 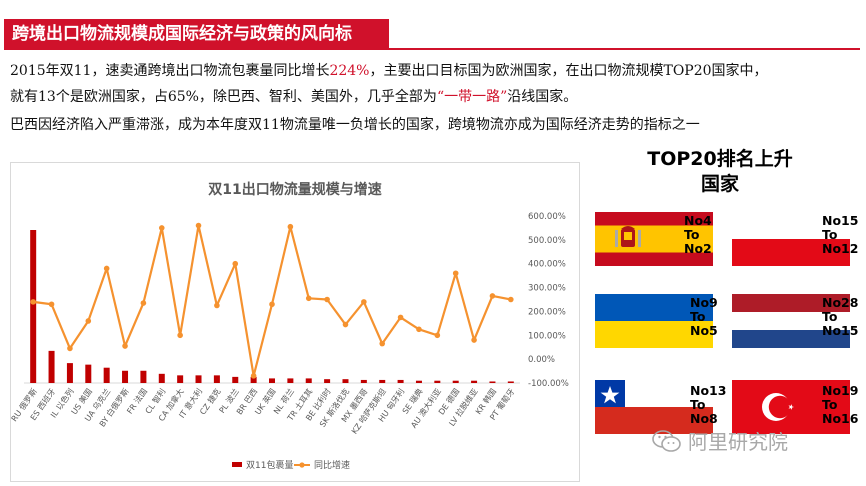 I want to click on ukraine-flag-icon, so click(x=654, y=321).